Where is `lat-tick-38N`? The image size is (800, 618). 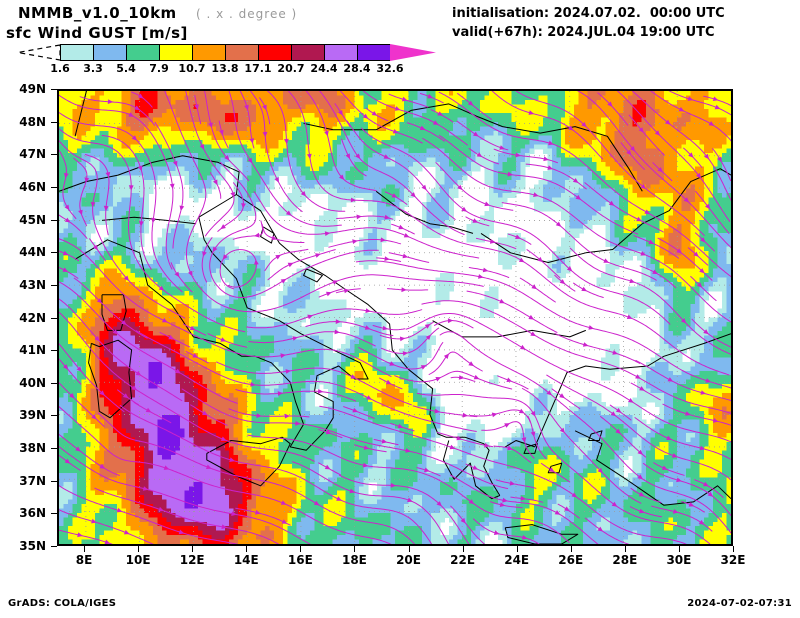
lat-tick-38N is located at coordinates (54, 449).